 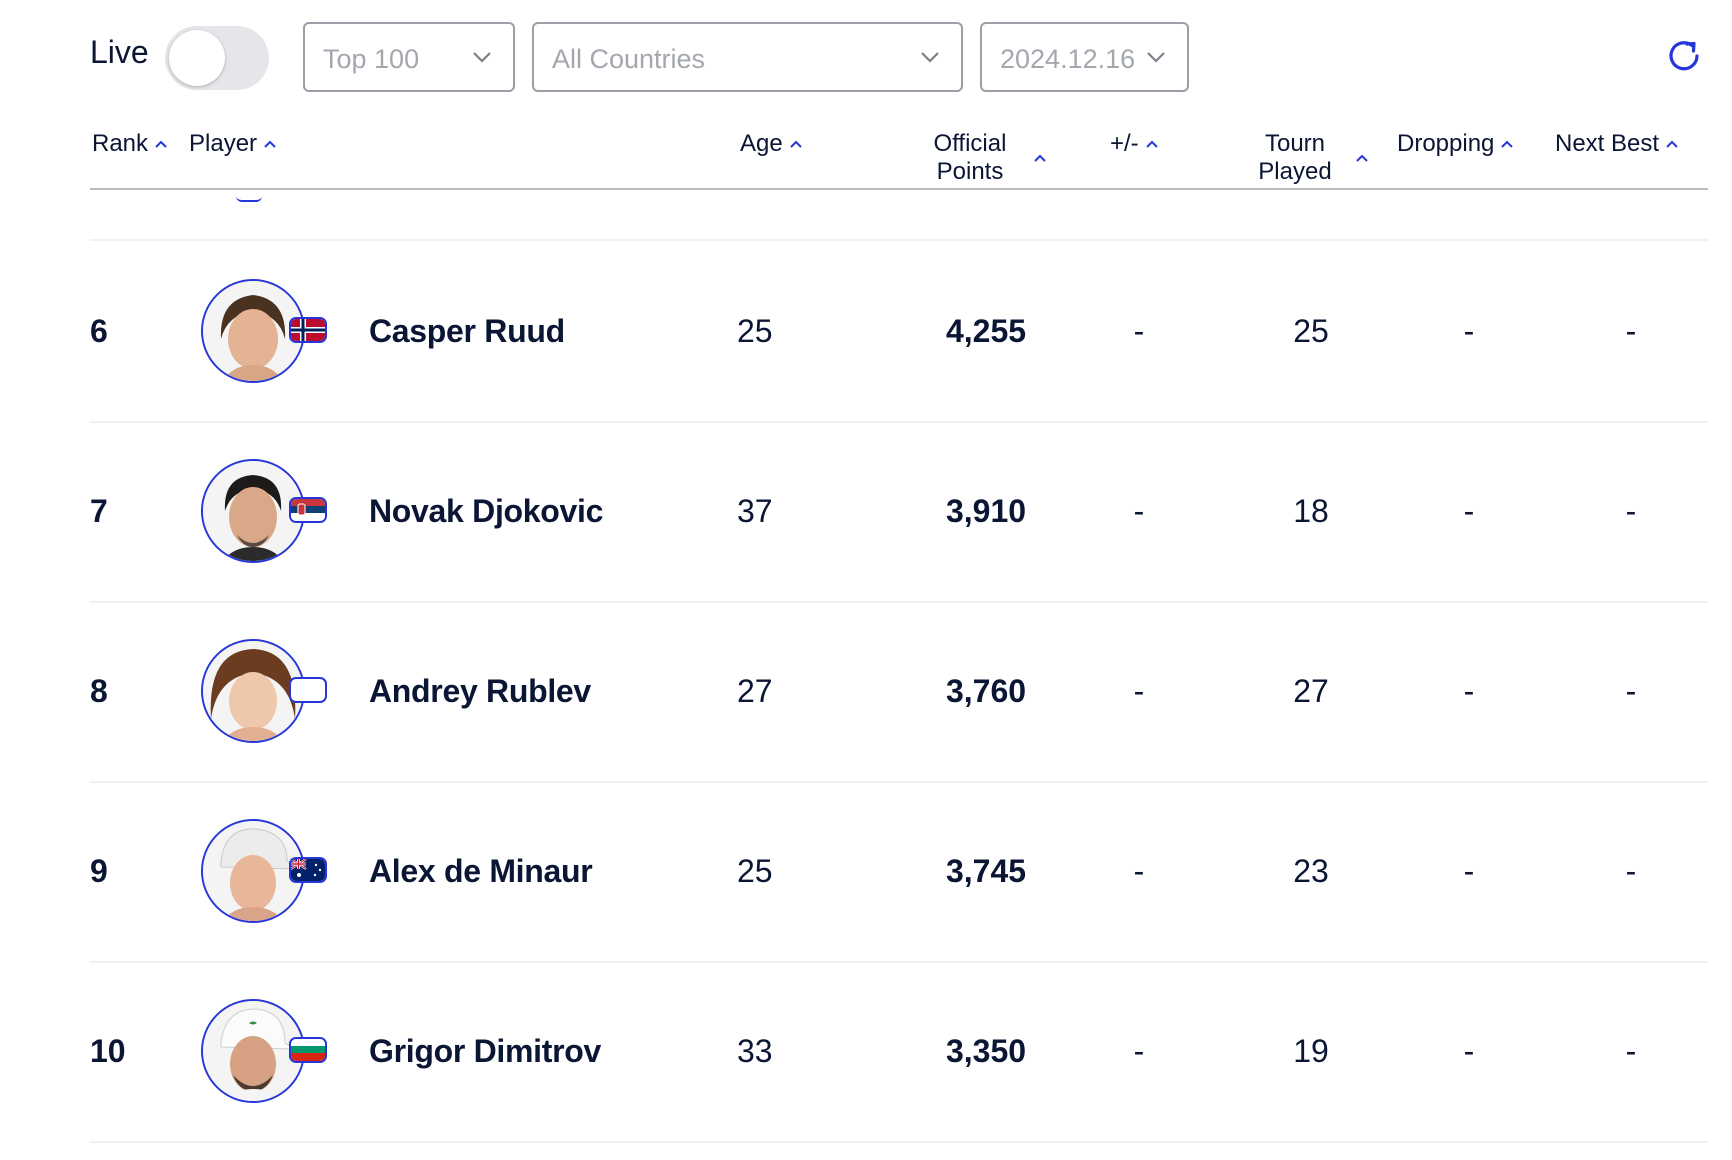 What do you see at coordinates (629, 59) in the screenshot?
I see `country-select-value: All Countries` at bounding box center [629, 59].